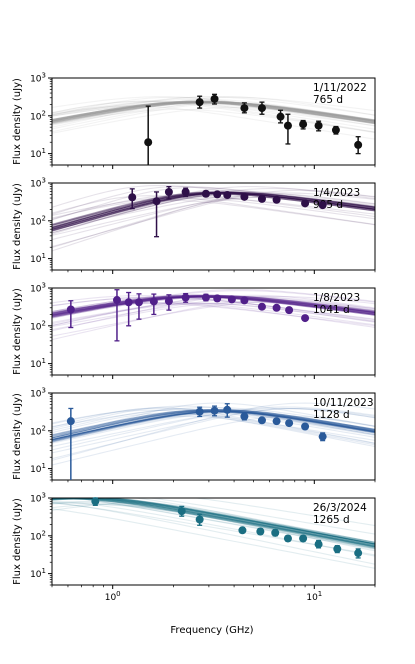  Describe the element at coordinates (331, 310) in the screenshot. I see `epoch-age-label: 1041 d` at that location.